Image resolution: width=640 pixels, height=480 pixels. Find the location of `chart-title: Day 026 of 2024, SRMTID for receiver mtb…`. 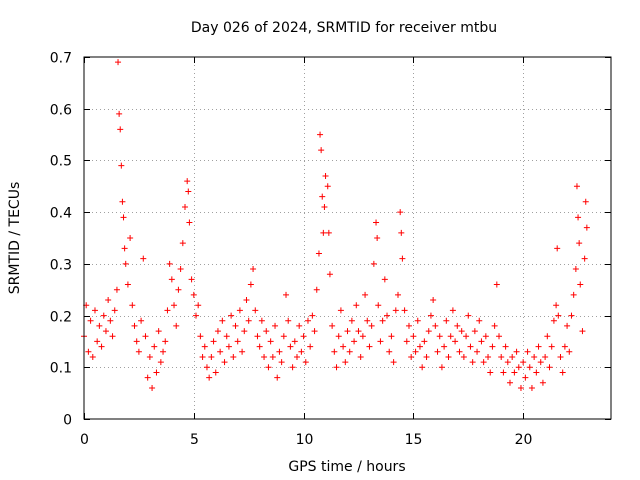

chart-title: Day 026 of 2024, SRMTID for receiver mtb… is located at coordinates (344, 28).